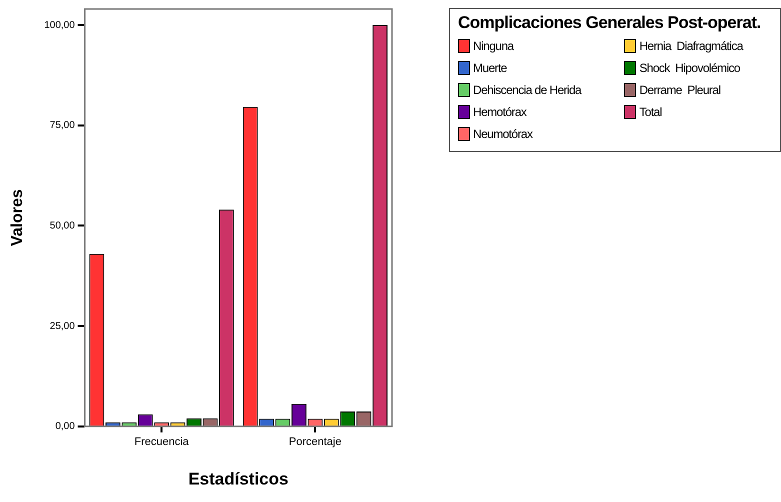  I want to click on y-tick-label: 100,00, so click(60, 25).